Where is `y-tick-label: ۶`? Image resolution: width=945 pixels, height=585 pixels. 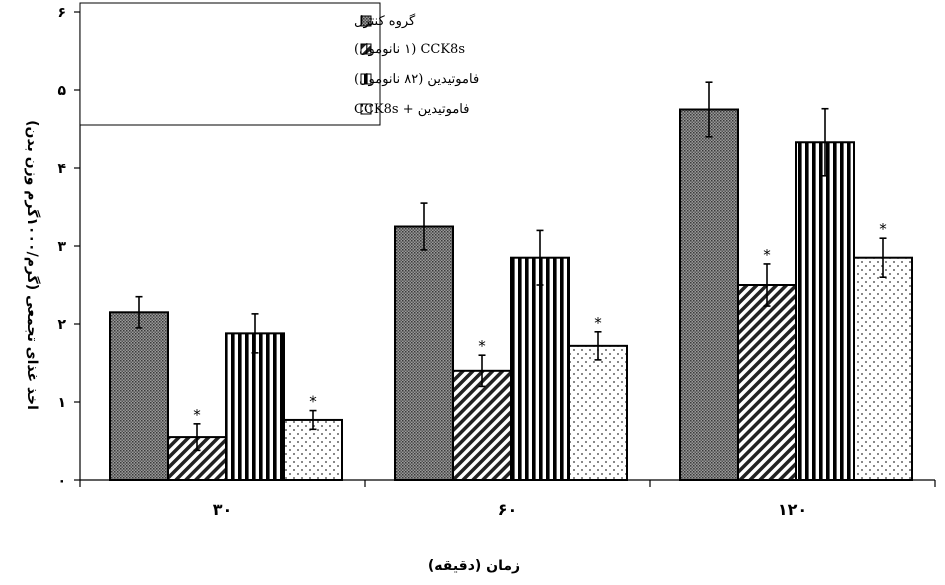
y-tick-label: ۶ is located at coordinates (61, 13).